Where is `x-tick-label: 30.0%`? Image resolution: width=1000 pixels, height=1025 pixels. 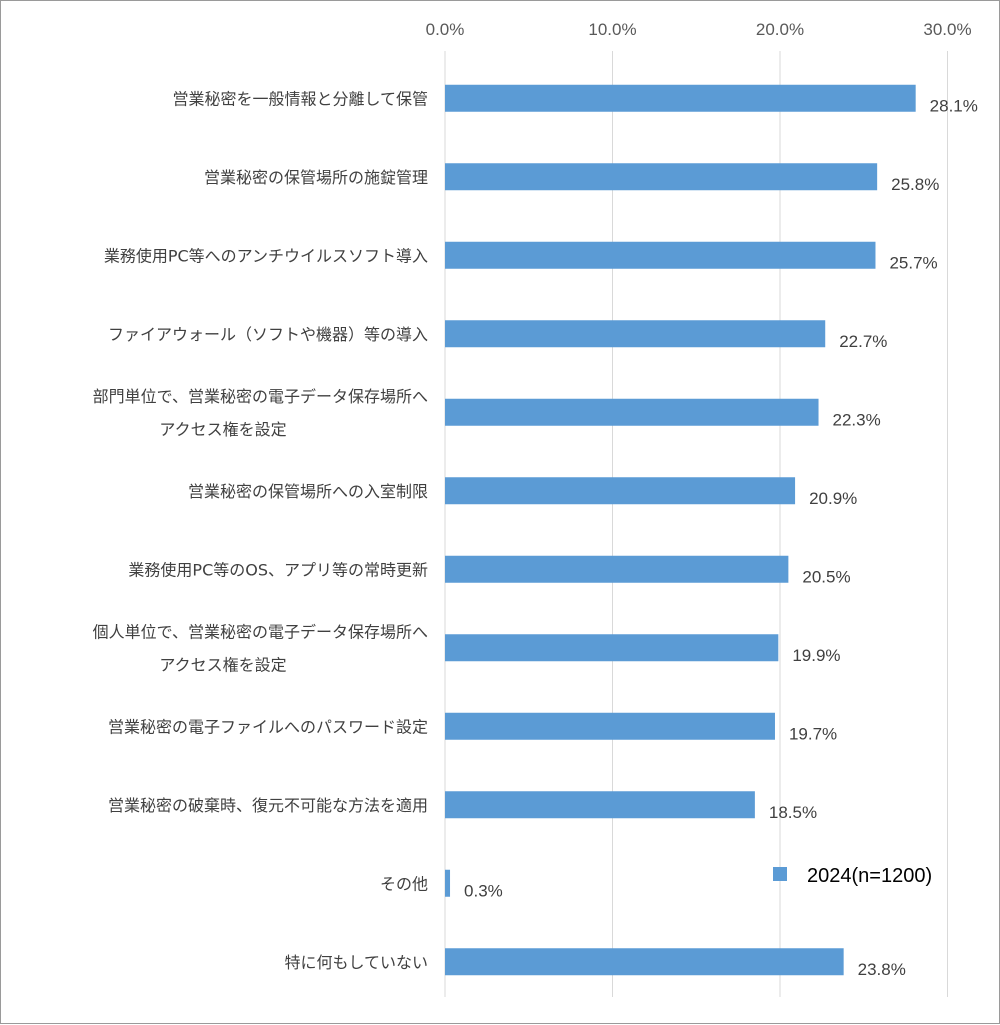
x-tick-label: 30.0% is located at coordinates (947, 29).